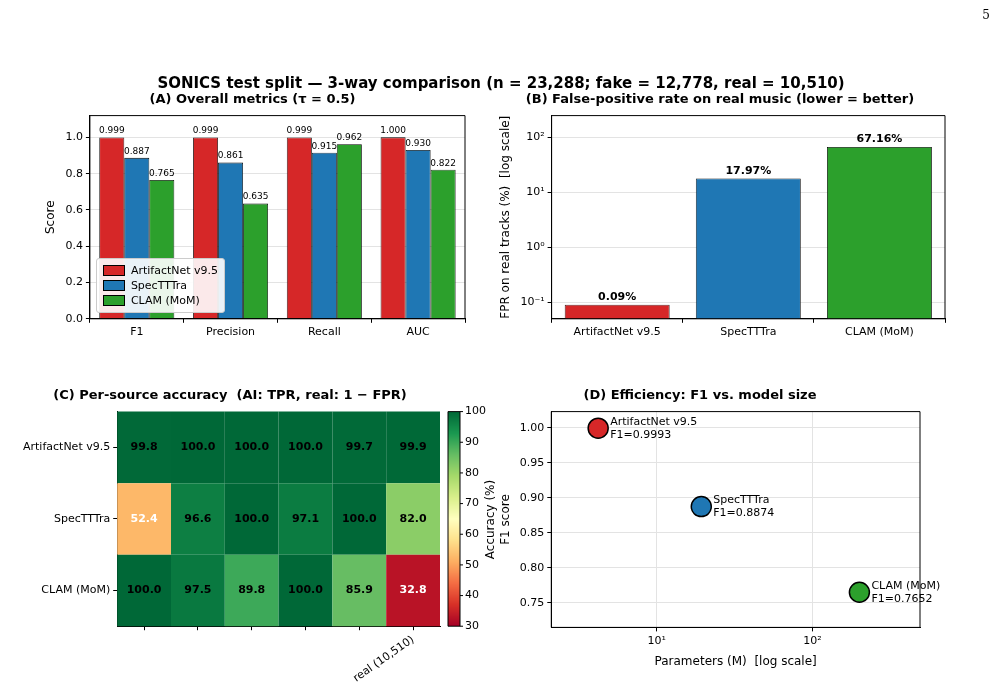 This screenshot has width=1002, height=695. Describe the element at coordinates (720, 99) in the screenshot. I see `chart-title: (B) False-positive rate on real music (lower = better)` at that location.